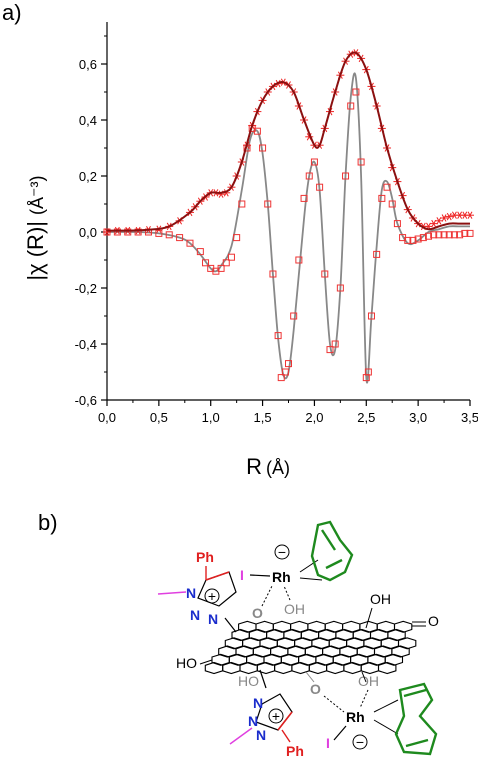 The width and height of the screenshot is (478, 778). I want to click on top-n1-label: N, so click(191, 593).